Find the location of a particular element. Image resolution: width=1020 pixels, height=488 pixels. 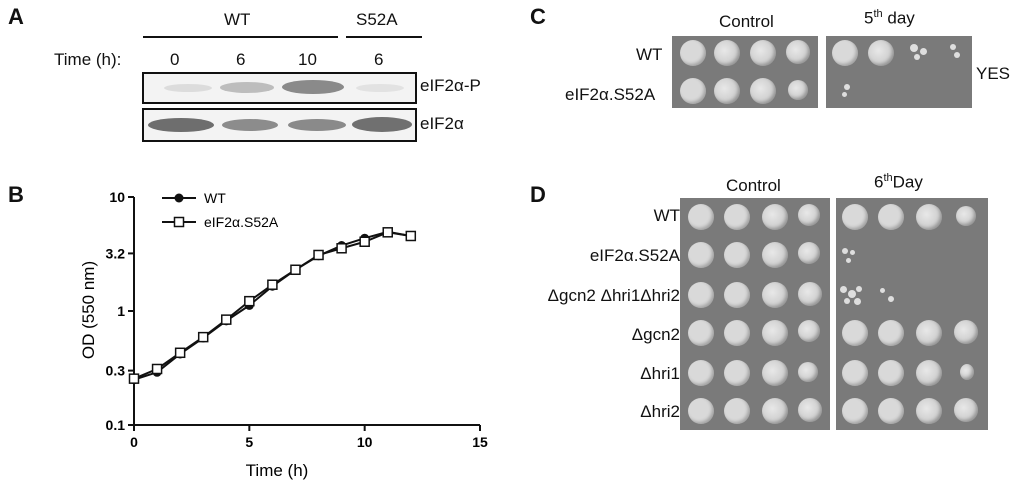

group-bar-s52a is located at coordinates (384, 37).